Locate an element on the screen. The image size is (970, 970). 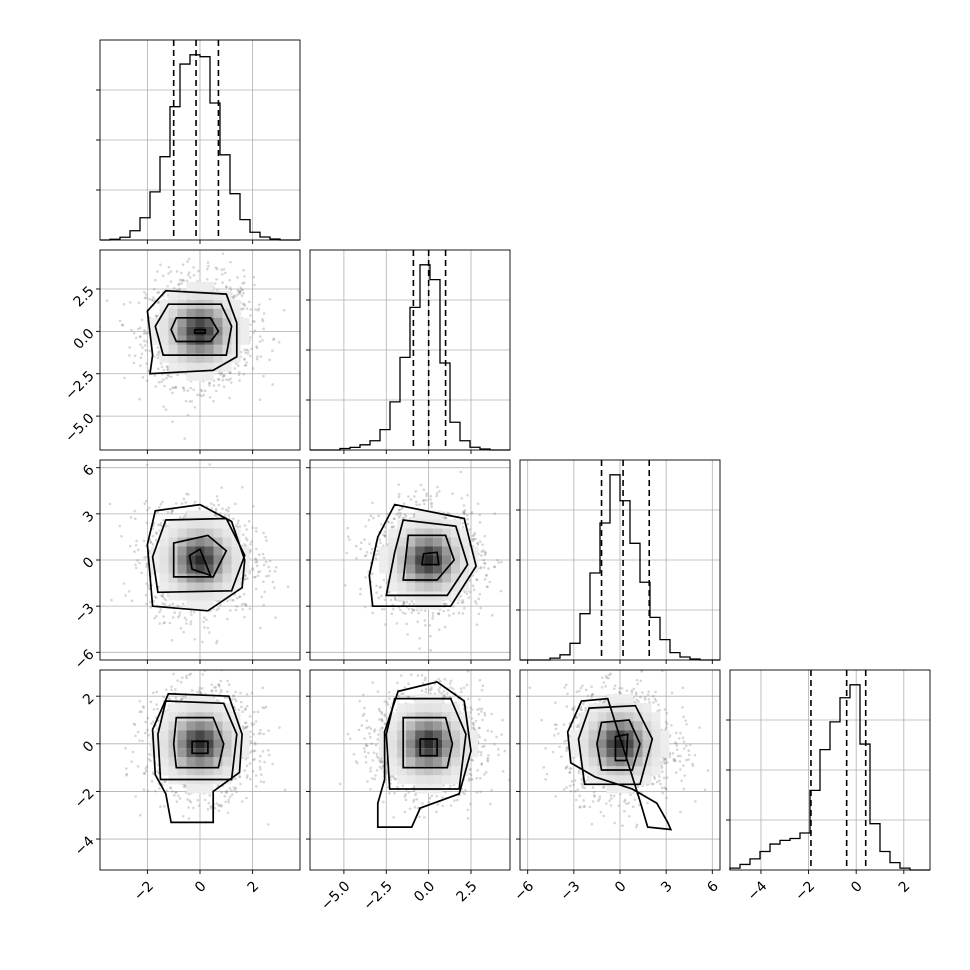
pair-content is located at coordinates (199, 554).